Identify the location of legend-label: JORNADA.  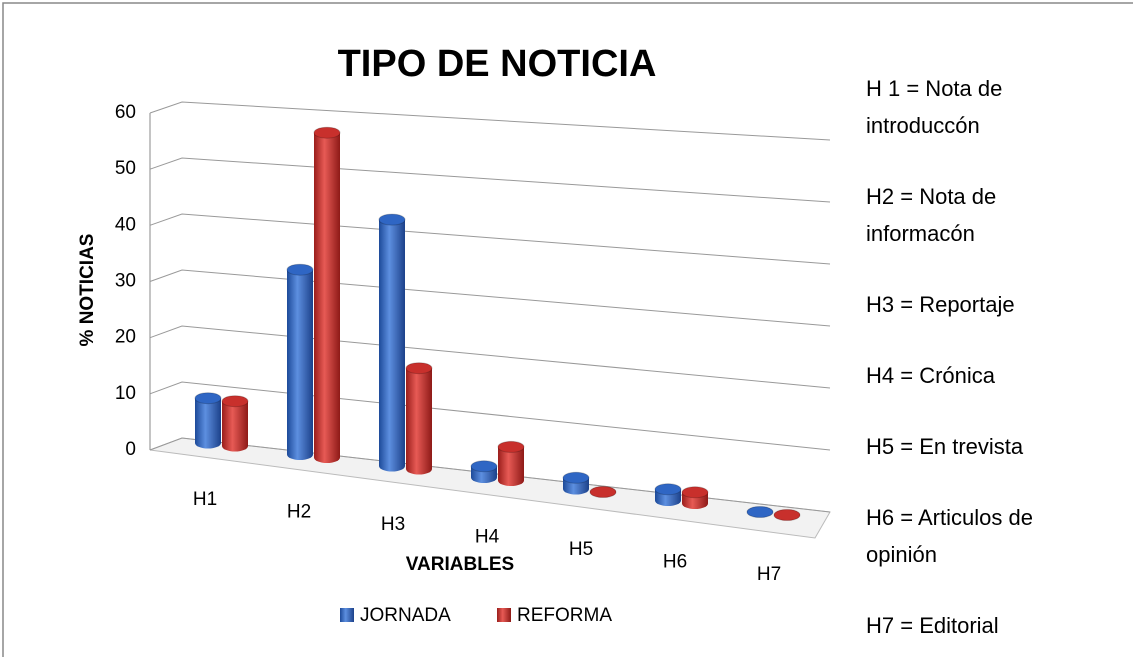
(405, 615).